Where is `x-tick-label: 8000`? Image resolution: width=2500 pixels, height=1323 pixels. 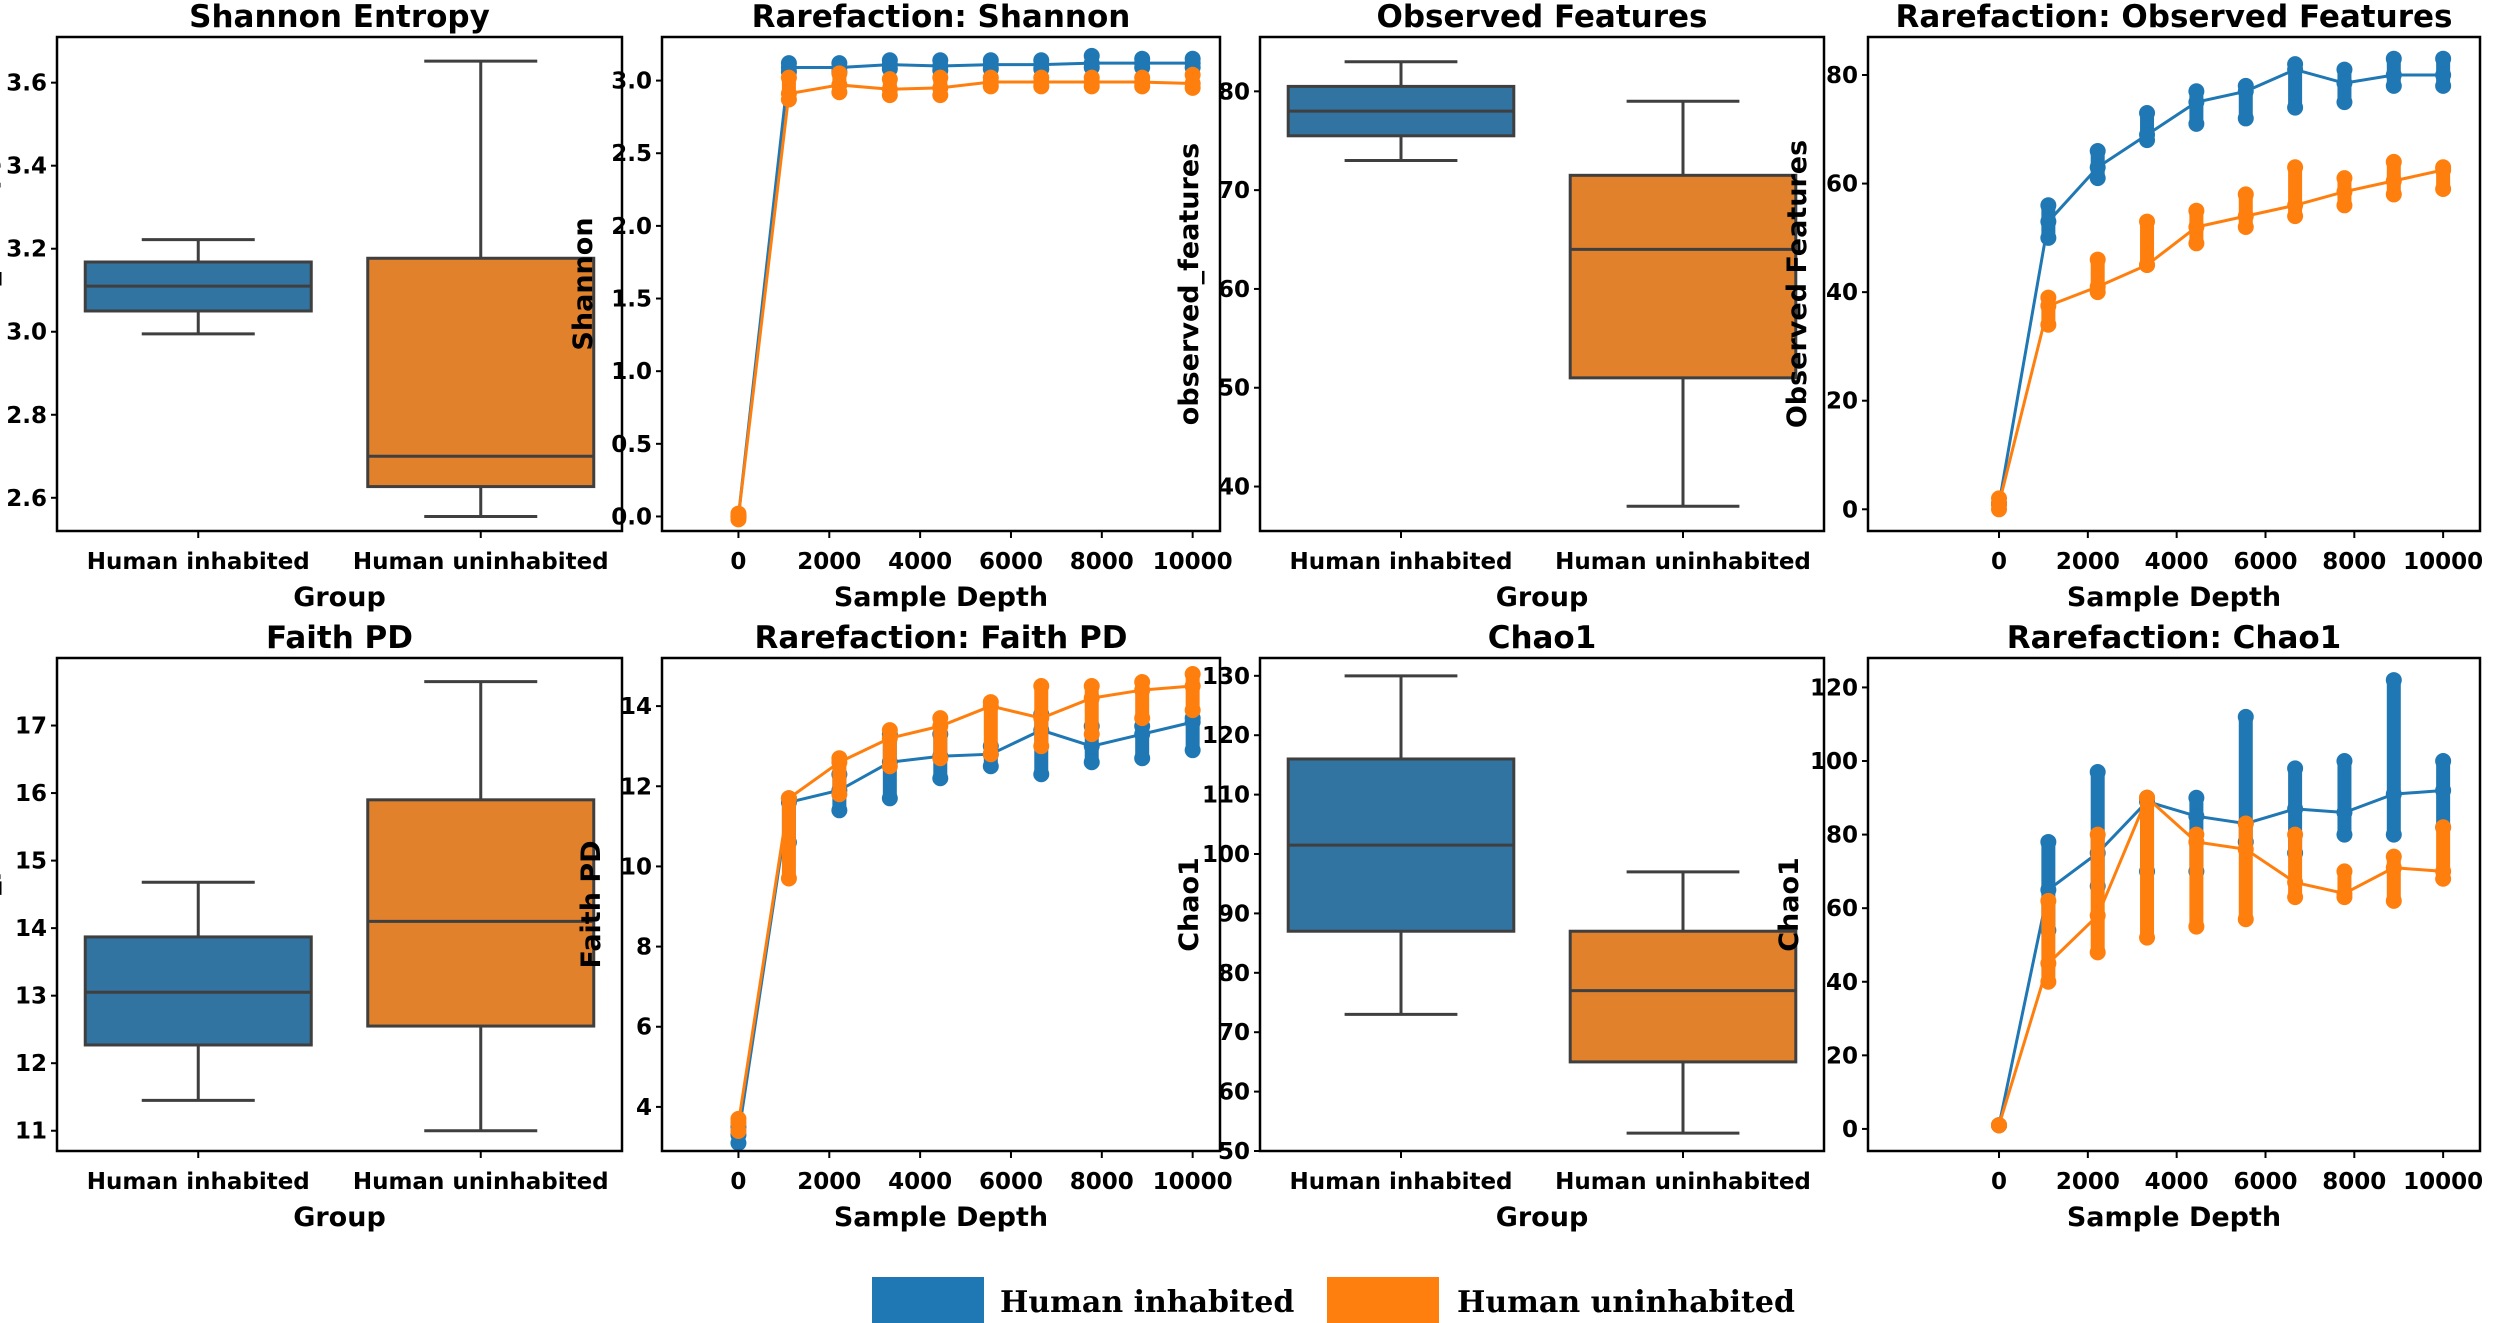
x-tick-label: 8000 is located at coordinates (1102, 1182).